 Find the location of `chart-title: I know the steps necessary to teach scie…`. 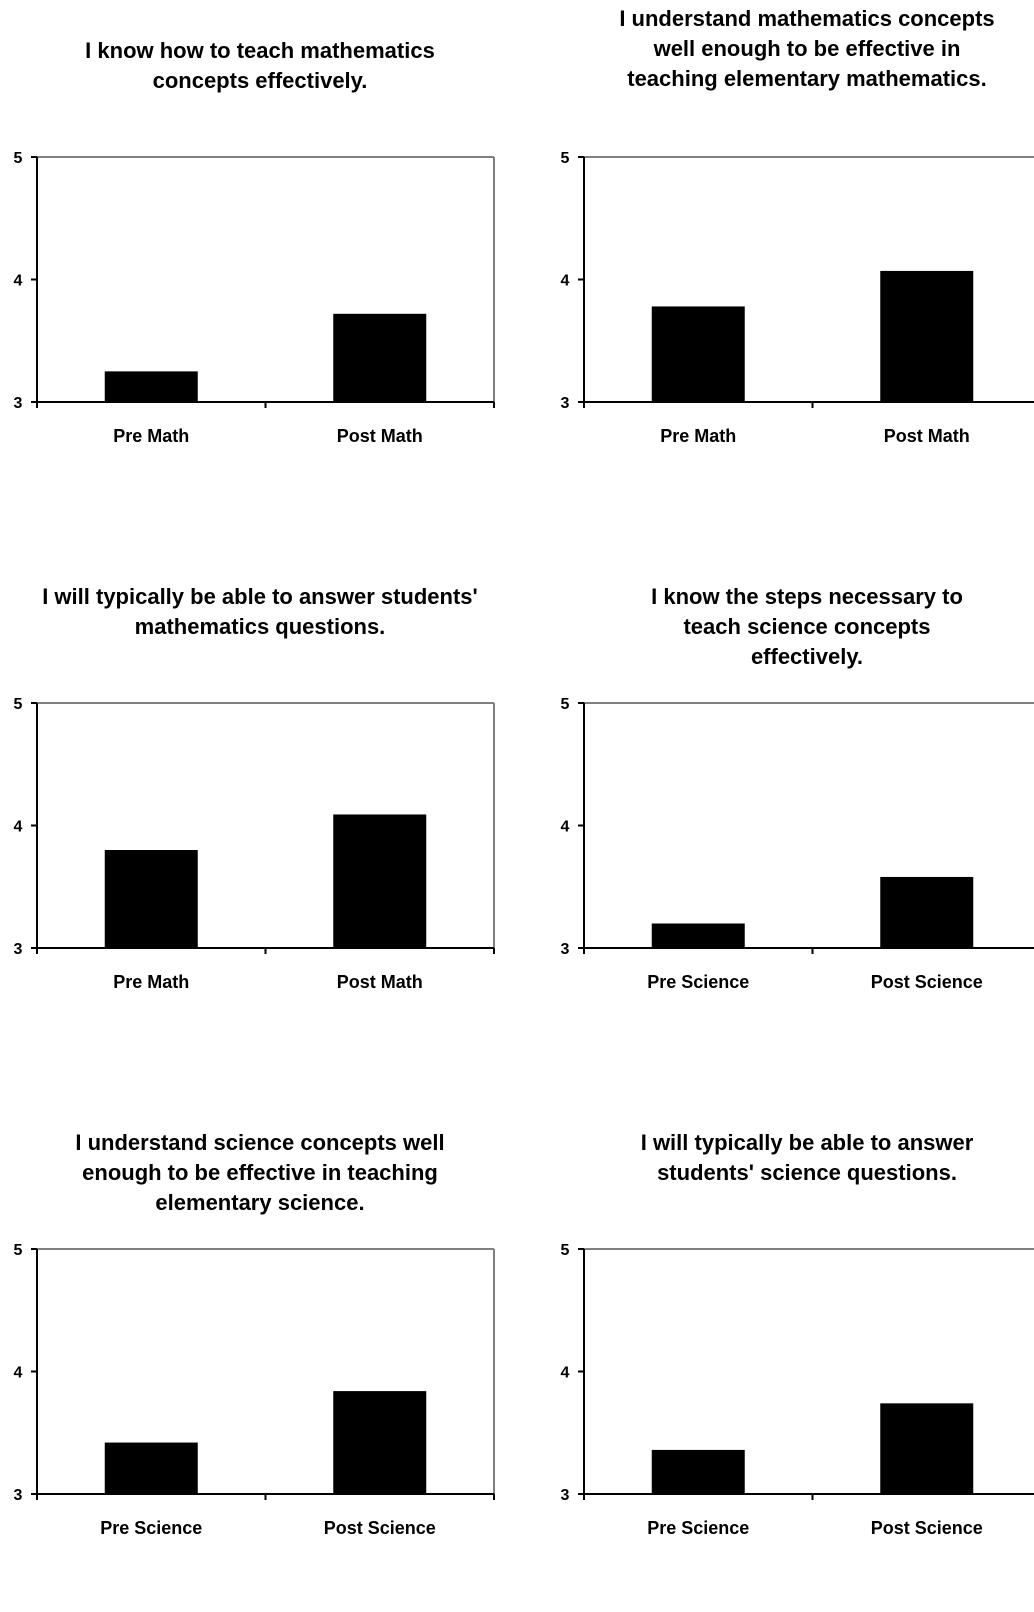

chart-title: I know the steps necessary to teach scie… is located at coordinates (807, 626).